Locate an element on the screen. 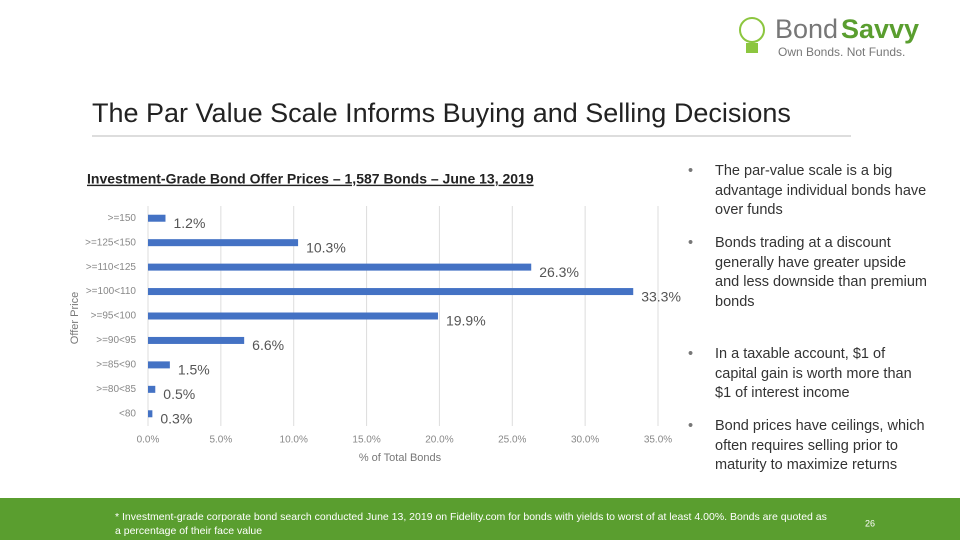 This screenshot has height=540, width=960. logo-tagline: Own Bonds. Not Funds. is located at coordinates (841, 52).